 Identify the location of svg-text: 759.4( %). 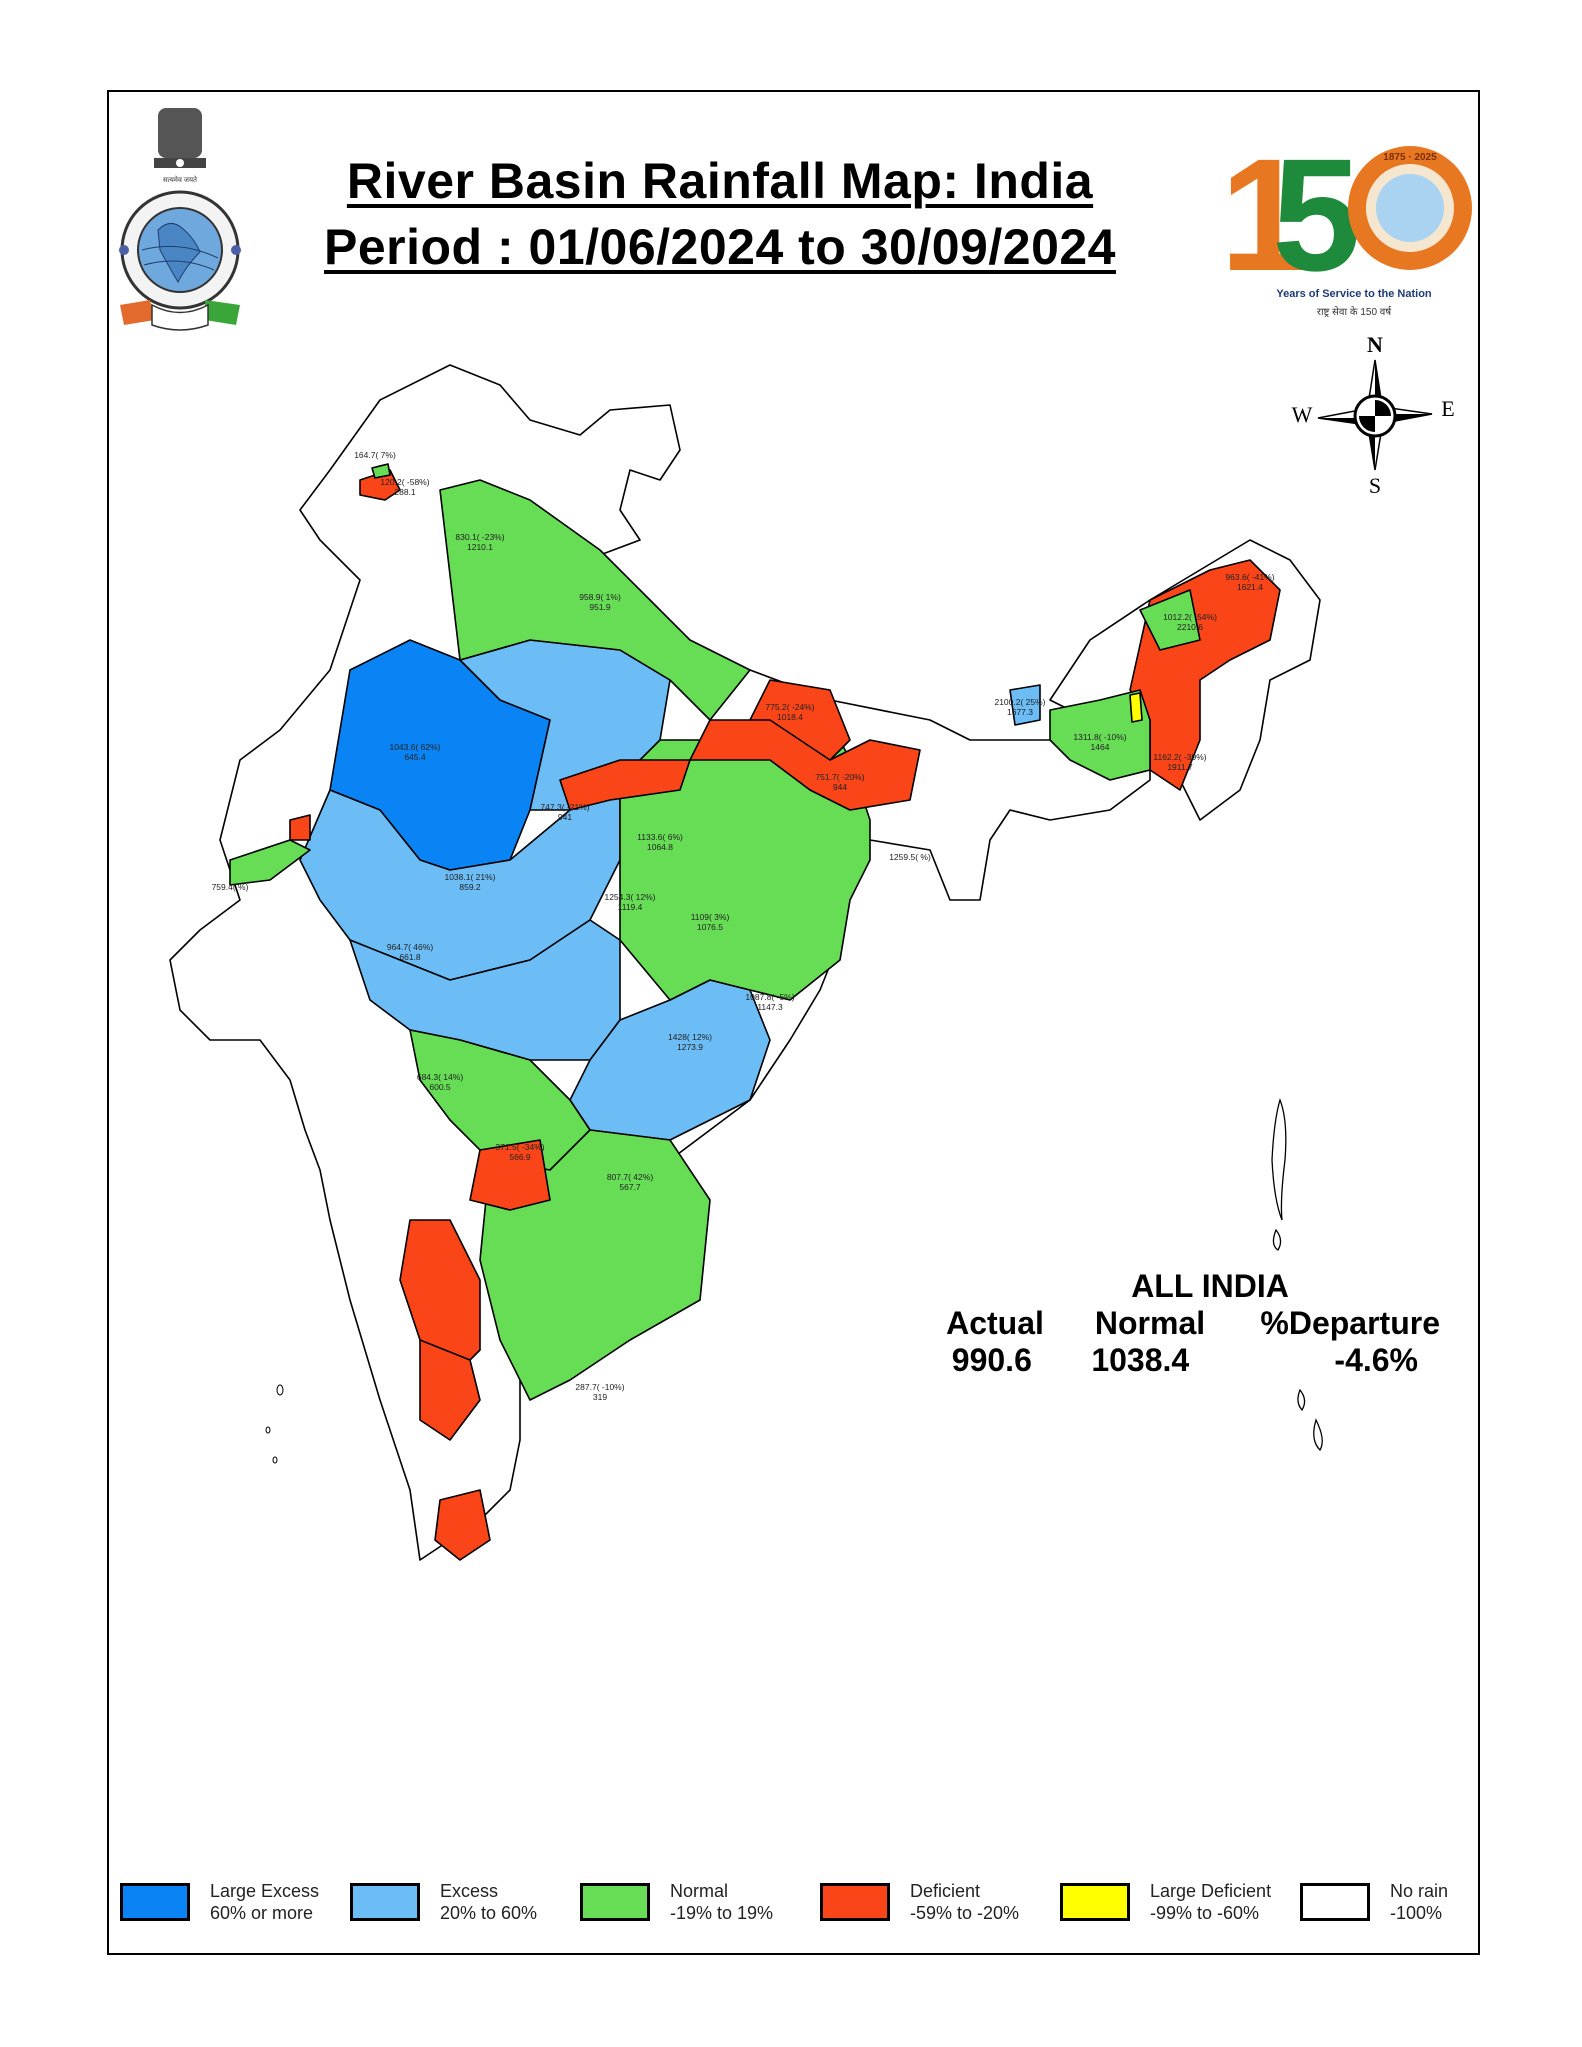
(230, 887).